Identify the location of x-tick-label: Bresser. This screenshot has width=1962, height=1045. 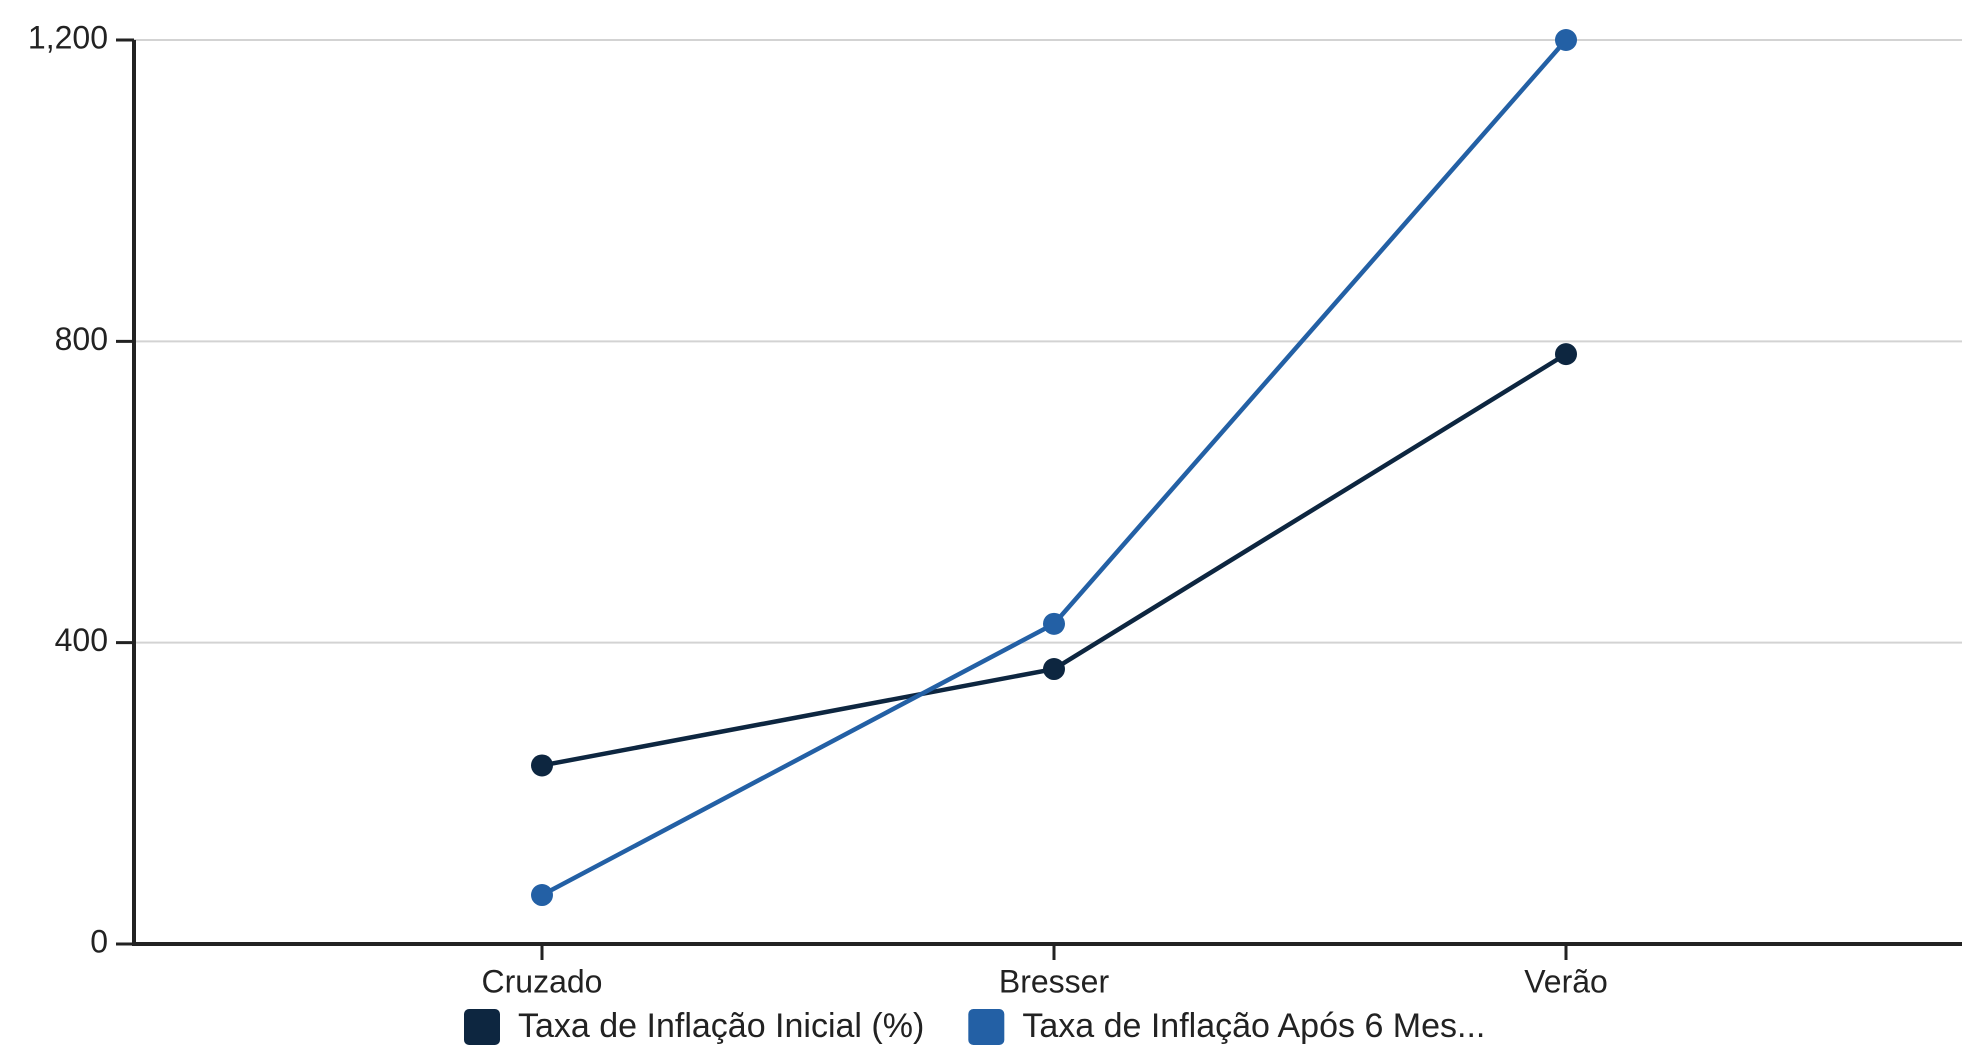
(1054, 981).